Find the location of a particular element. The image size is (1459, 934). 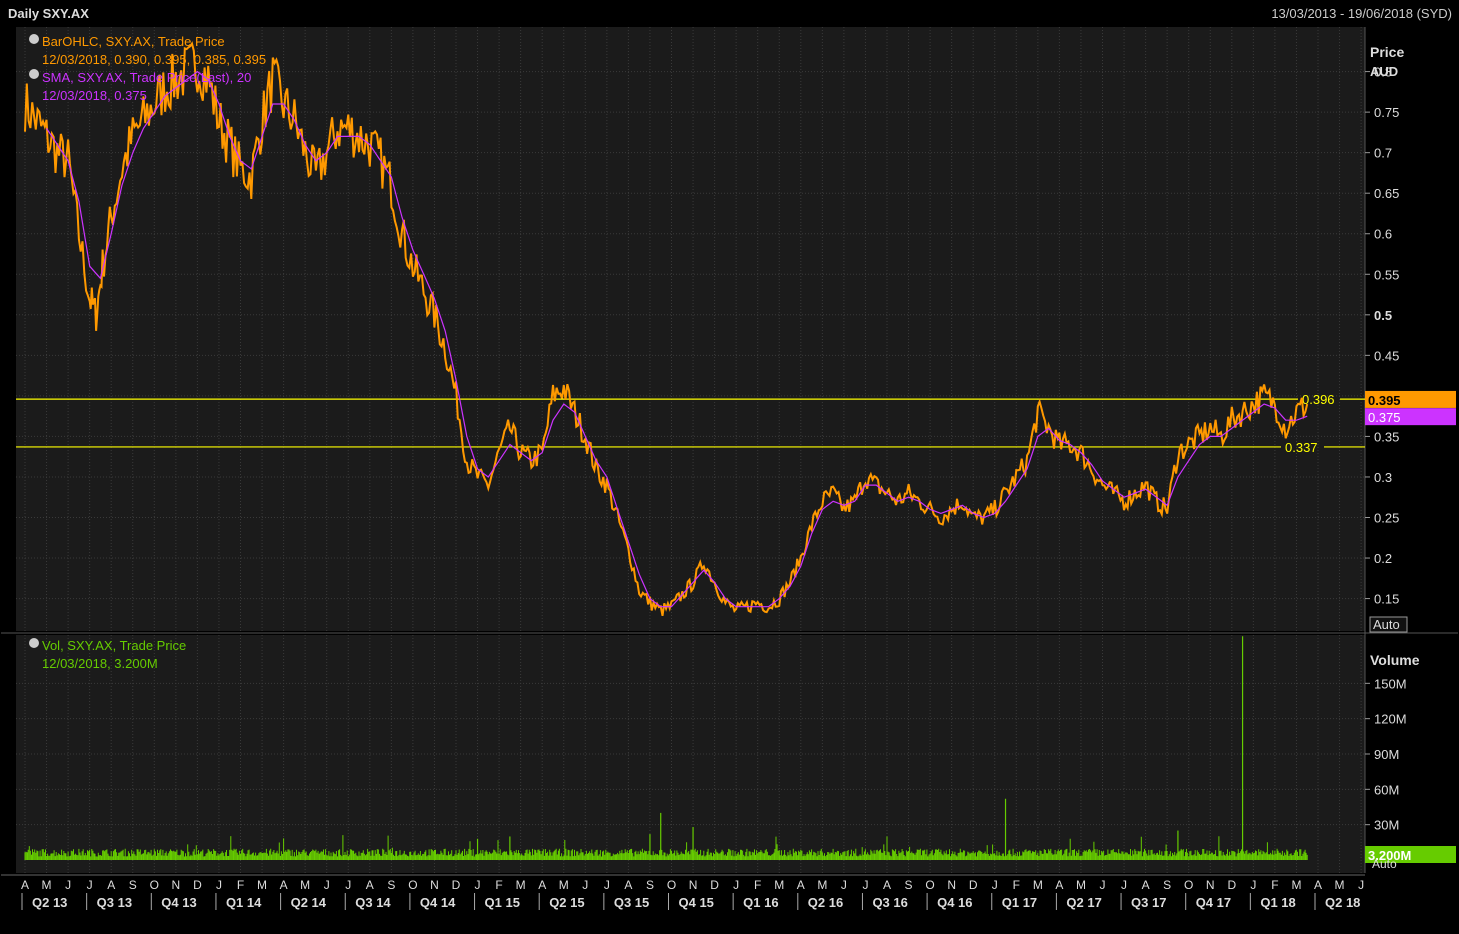

chart-title: Daily SXY.AX is located at coordinates (48, 13).